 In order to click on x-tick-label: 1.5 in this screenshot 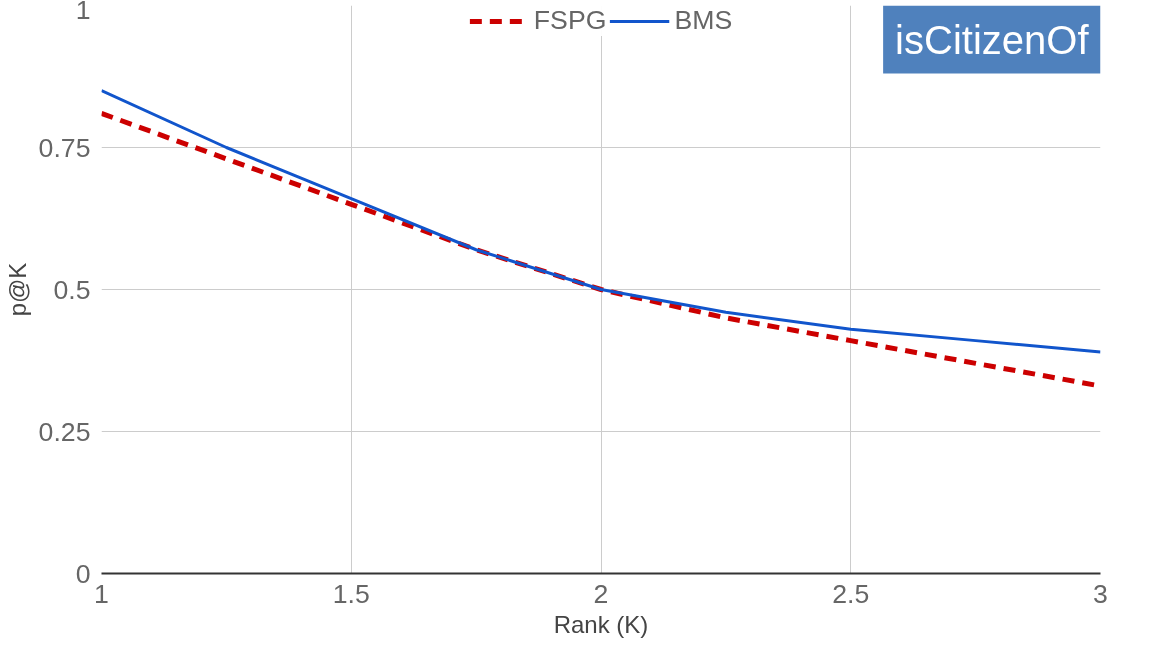, I will do `click(351, 593)`.